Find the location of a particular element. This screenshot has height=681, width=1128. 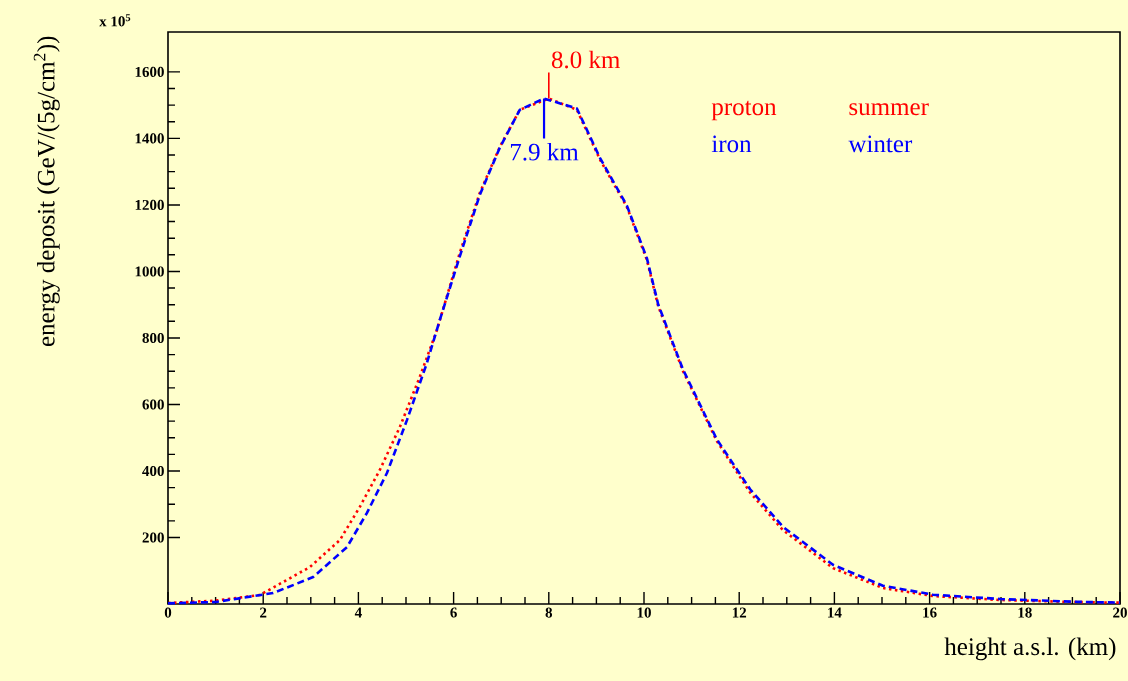

x-tick-label: 8 is located at coordinates (549, 612).